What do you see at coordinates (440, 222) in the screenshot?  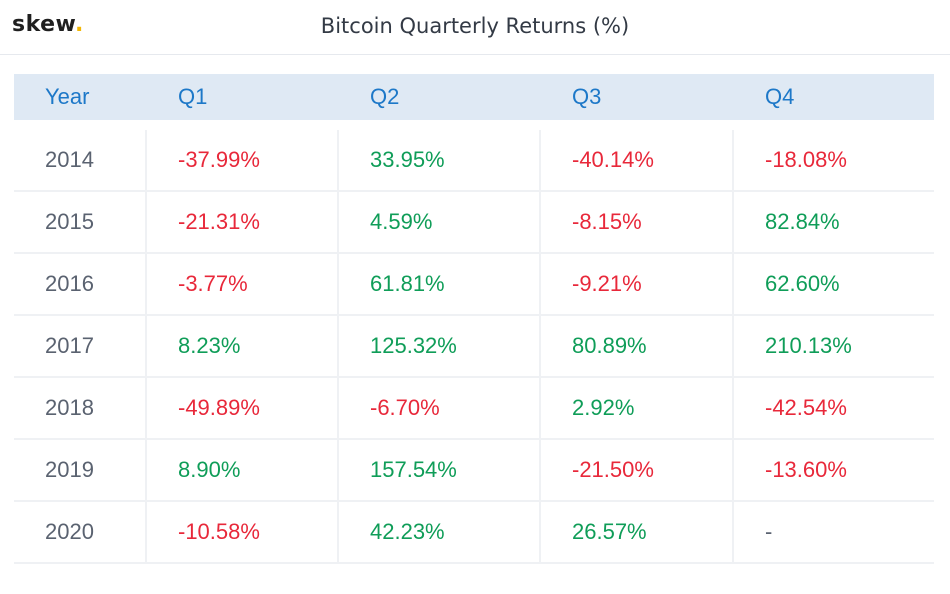 I see `return-cell-q2: 4.59%` at bounding box center [440, 222].